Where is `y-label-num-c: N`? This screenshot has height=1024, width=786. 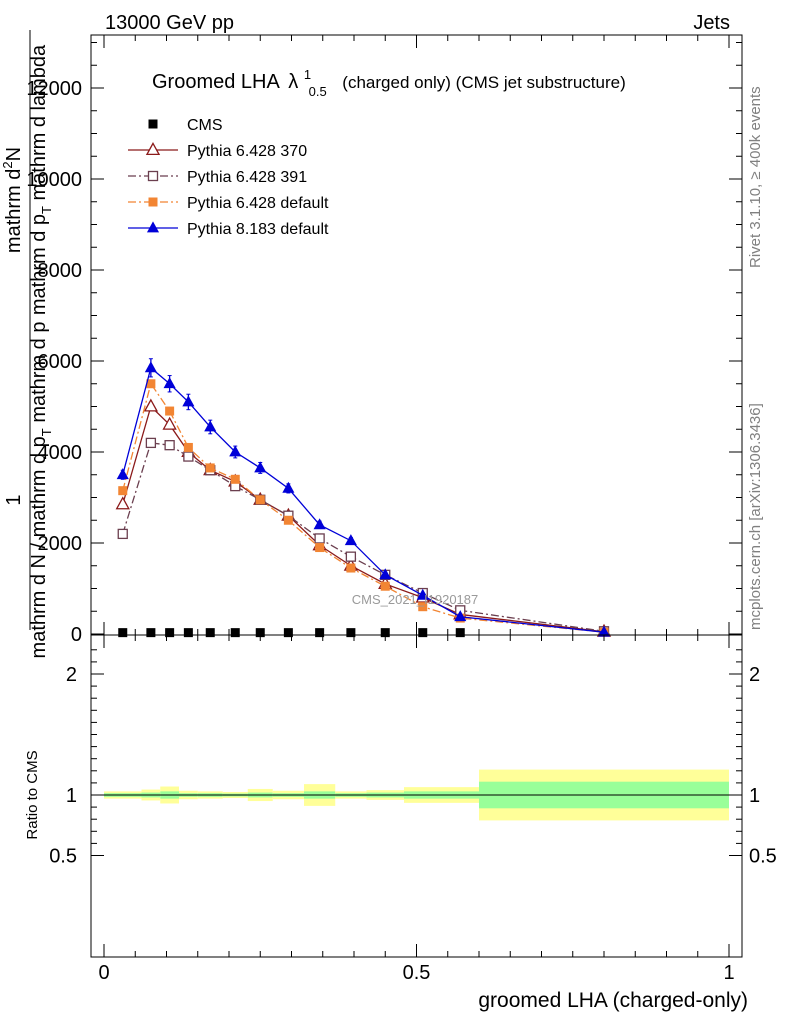
y-label-num-c: N is located at coordinates (14, 154).